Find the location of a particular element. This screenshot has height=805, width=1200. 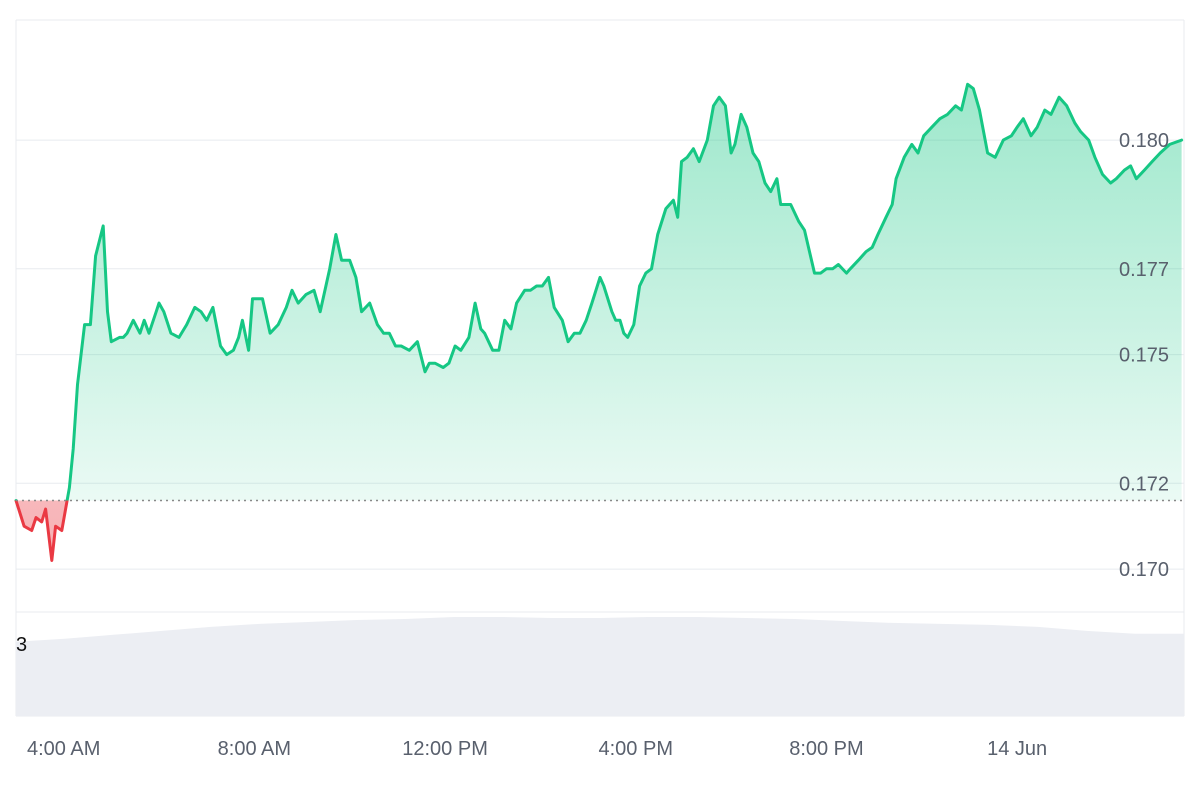

y-axis-ticks: 0.170 0.172 0.175 0.177 0.180 is located at coordinates (1144, 355).